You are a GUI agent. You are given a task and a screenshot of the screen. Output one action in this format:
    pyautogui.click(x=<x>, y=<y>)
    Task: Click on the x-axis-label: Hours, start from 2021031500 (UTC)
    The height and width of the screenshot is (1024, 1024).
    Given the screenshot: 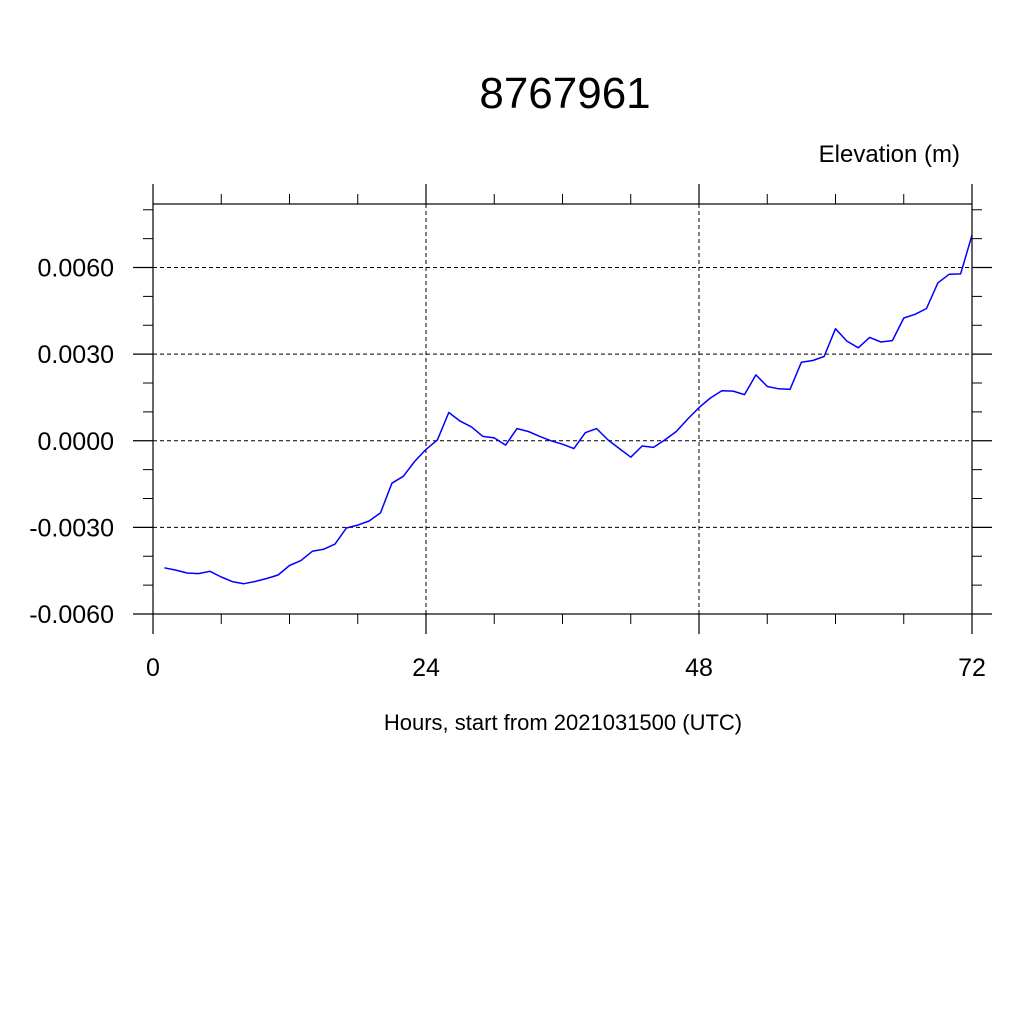 What is the action you would take?
    pyautogui.click(x=563, y=722)
    